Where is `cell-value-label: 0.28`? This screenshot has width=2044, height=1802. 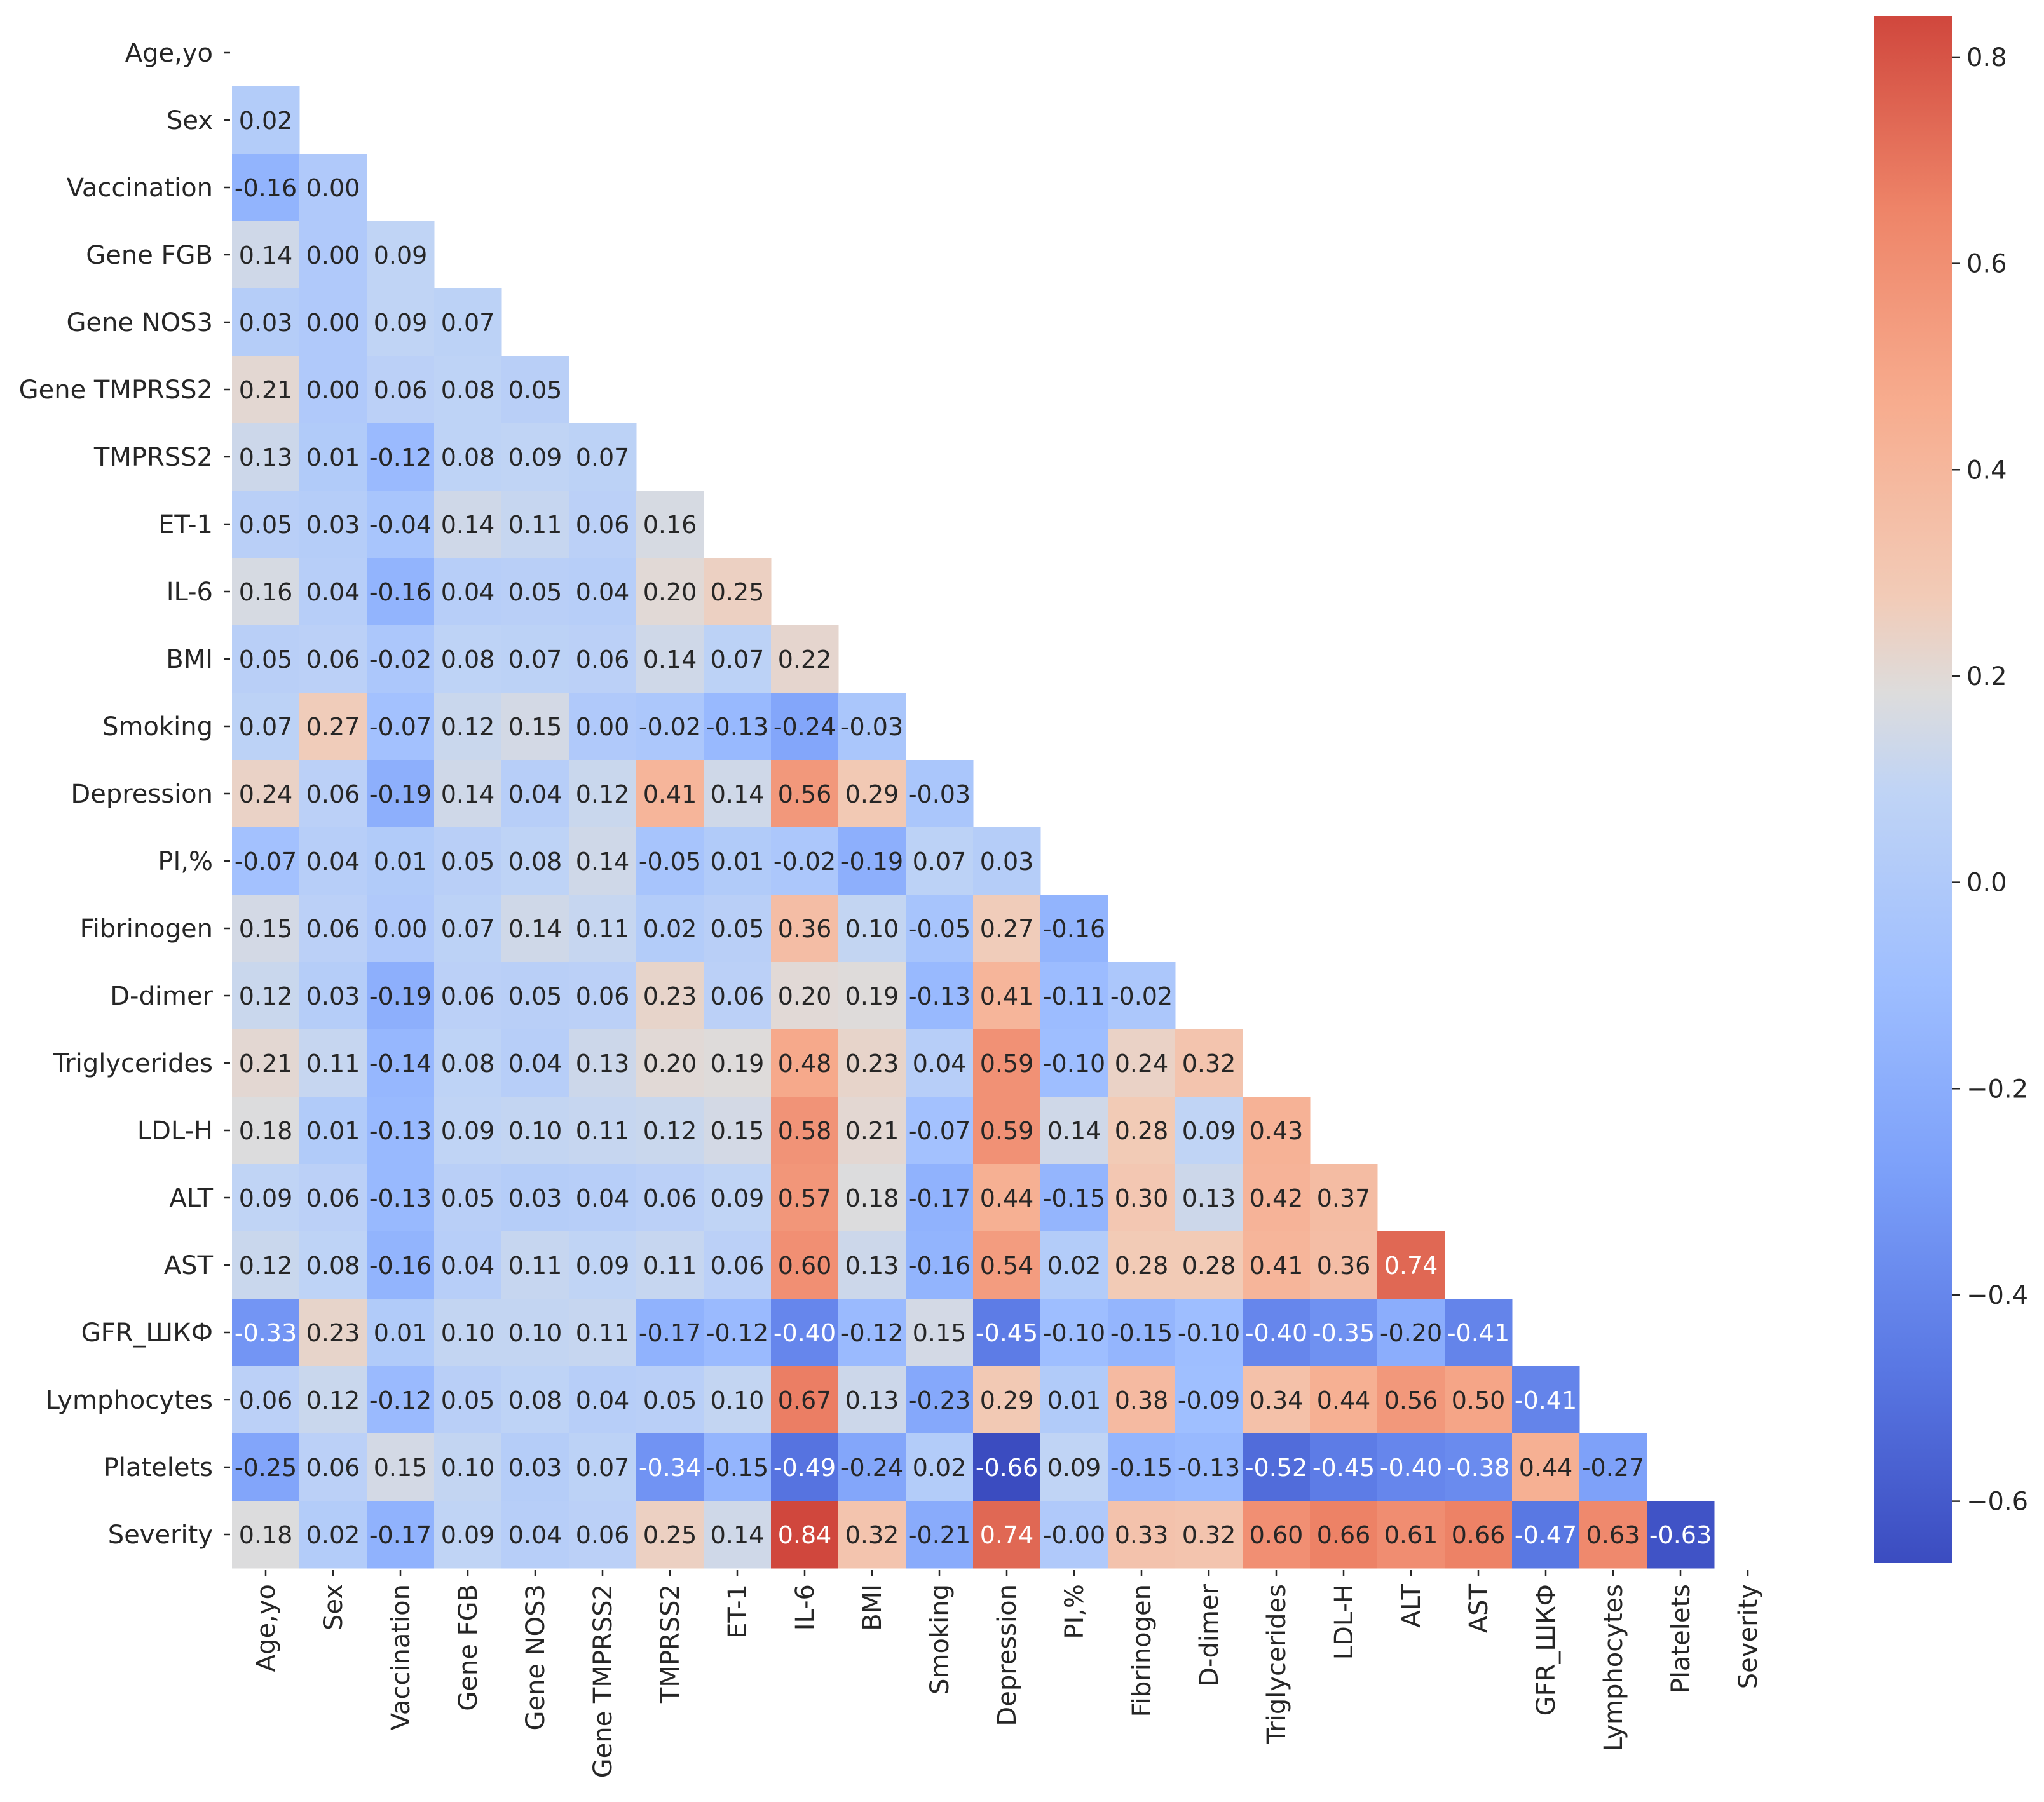 cell-value-label: 0.28 is located at coordinates (1142, 1266).